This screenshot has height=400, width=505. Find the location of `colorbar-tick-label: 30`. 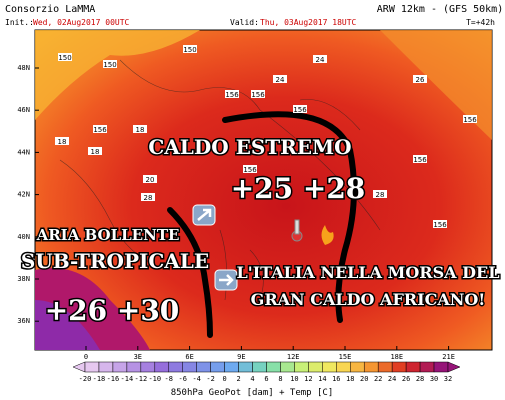

colorbar-tick-label: 30 is located at coordinates (434, 379).